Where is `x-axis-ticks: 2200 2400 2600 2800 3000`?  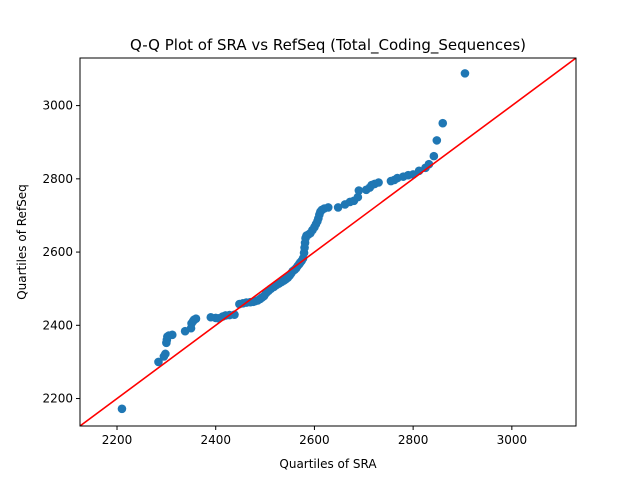 x-axis-ticks: 2200 2400 2600 2800 3000 is located at coordinates (314, 436).